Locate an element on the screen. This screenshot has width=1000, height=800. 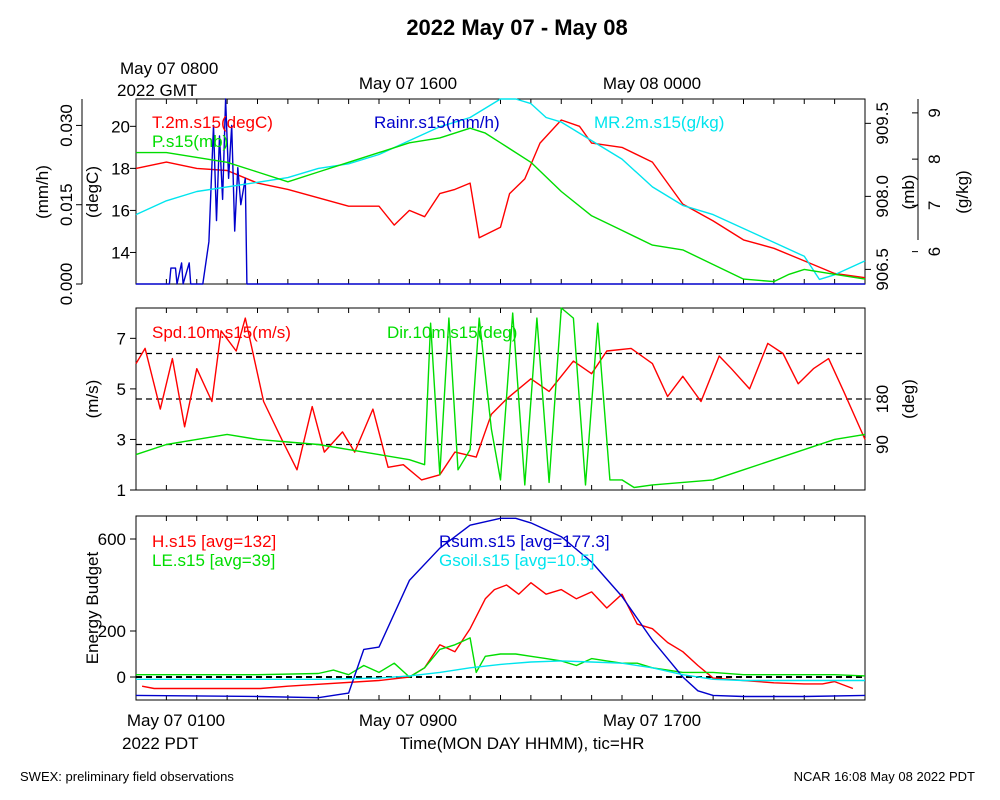
rain-axis-label: (mm/h) is located at coordinates (42, 192).